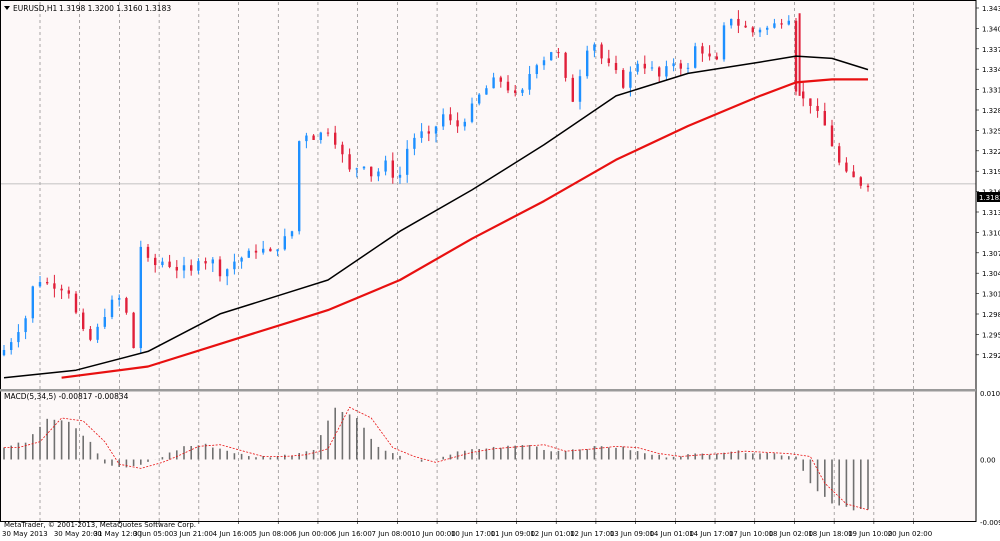 The width and height of the screenshot is (1000, 541). Describe the element at coordinates (7, 8) in the screenshot. I see `triangle-down-icon` at that location.